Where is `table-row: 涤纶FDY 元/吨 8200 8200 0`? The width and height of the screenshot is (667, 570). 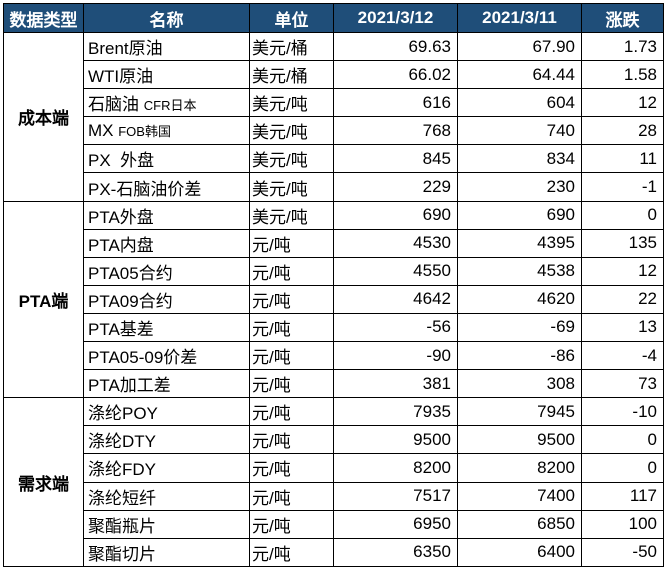
table-row: 涤纶FDY 元/吨 8200 8200 0 is located at coordinates (334, 468).